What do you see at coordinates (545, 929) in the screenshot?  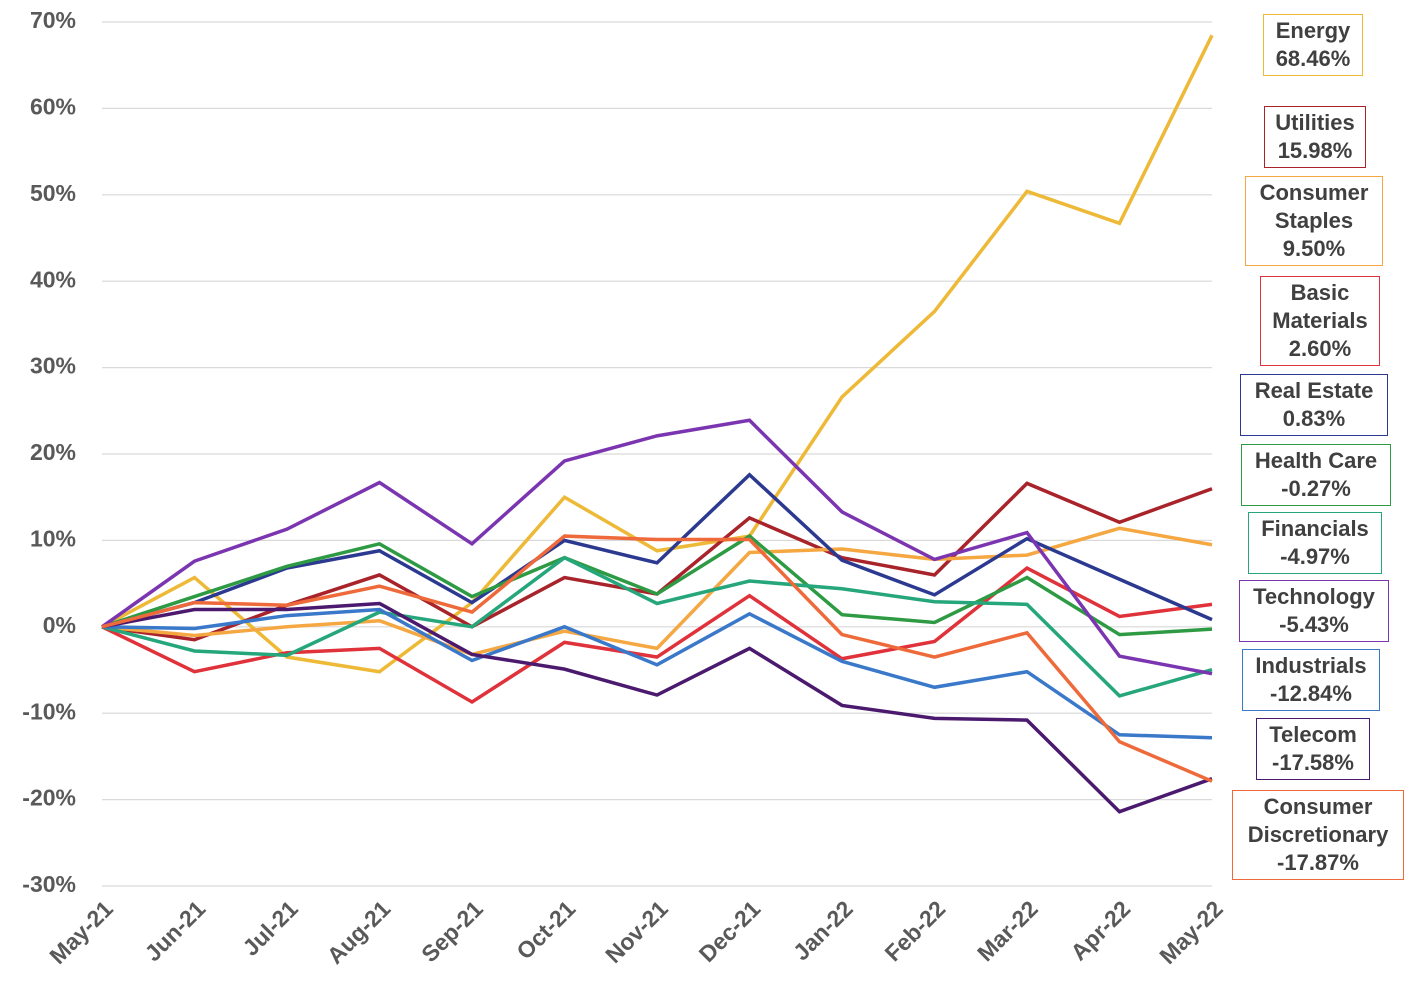 I see `x-tick-label: Oct-21` at bounding box center [545, 929].